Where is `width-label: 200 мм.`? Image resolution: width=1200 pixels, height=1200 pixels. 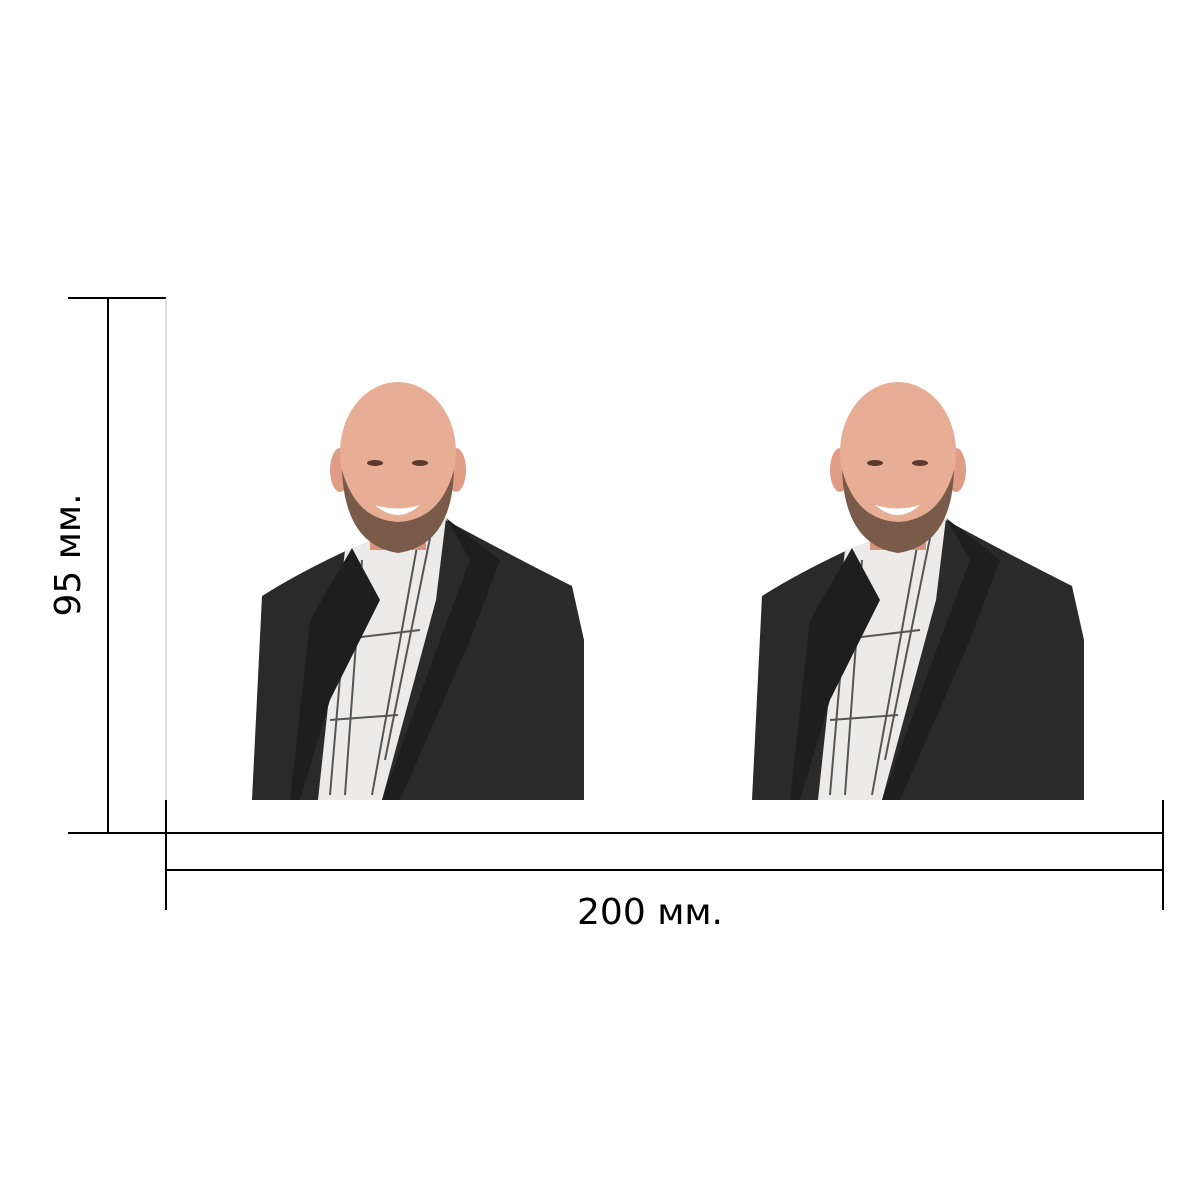 width-label: 200 мм. is located at coordinates (650, 912).